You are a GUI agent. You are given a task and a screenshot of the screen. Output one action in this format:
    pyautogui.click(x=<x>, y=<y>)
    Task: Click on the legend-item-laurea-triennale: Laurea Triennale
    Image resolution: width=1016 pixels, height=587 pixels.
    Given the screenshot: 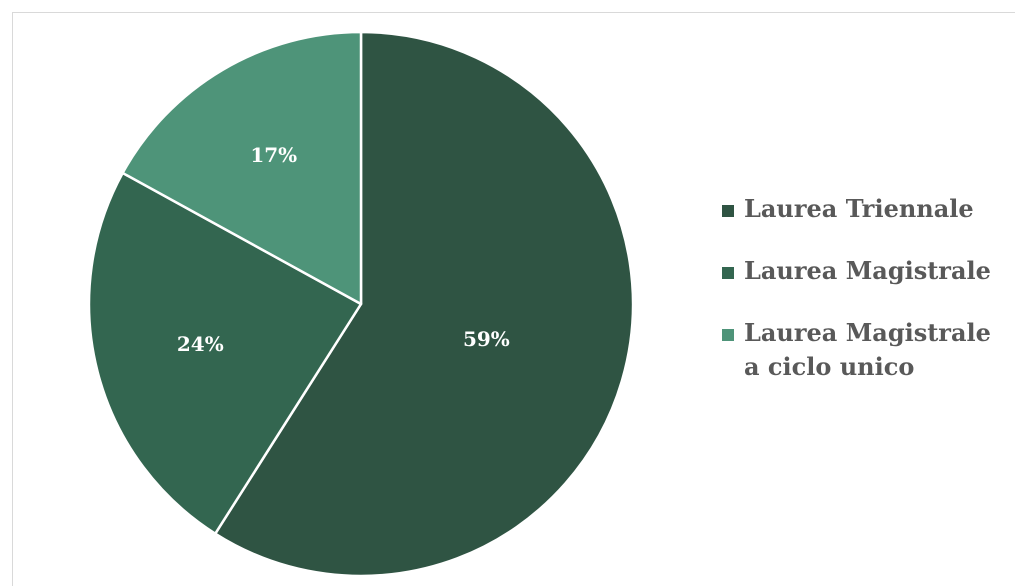 What is the action you would take?
    pyautogui.click(x=868, y=209)
    